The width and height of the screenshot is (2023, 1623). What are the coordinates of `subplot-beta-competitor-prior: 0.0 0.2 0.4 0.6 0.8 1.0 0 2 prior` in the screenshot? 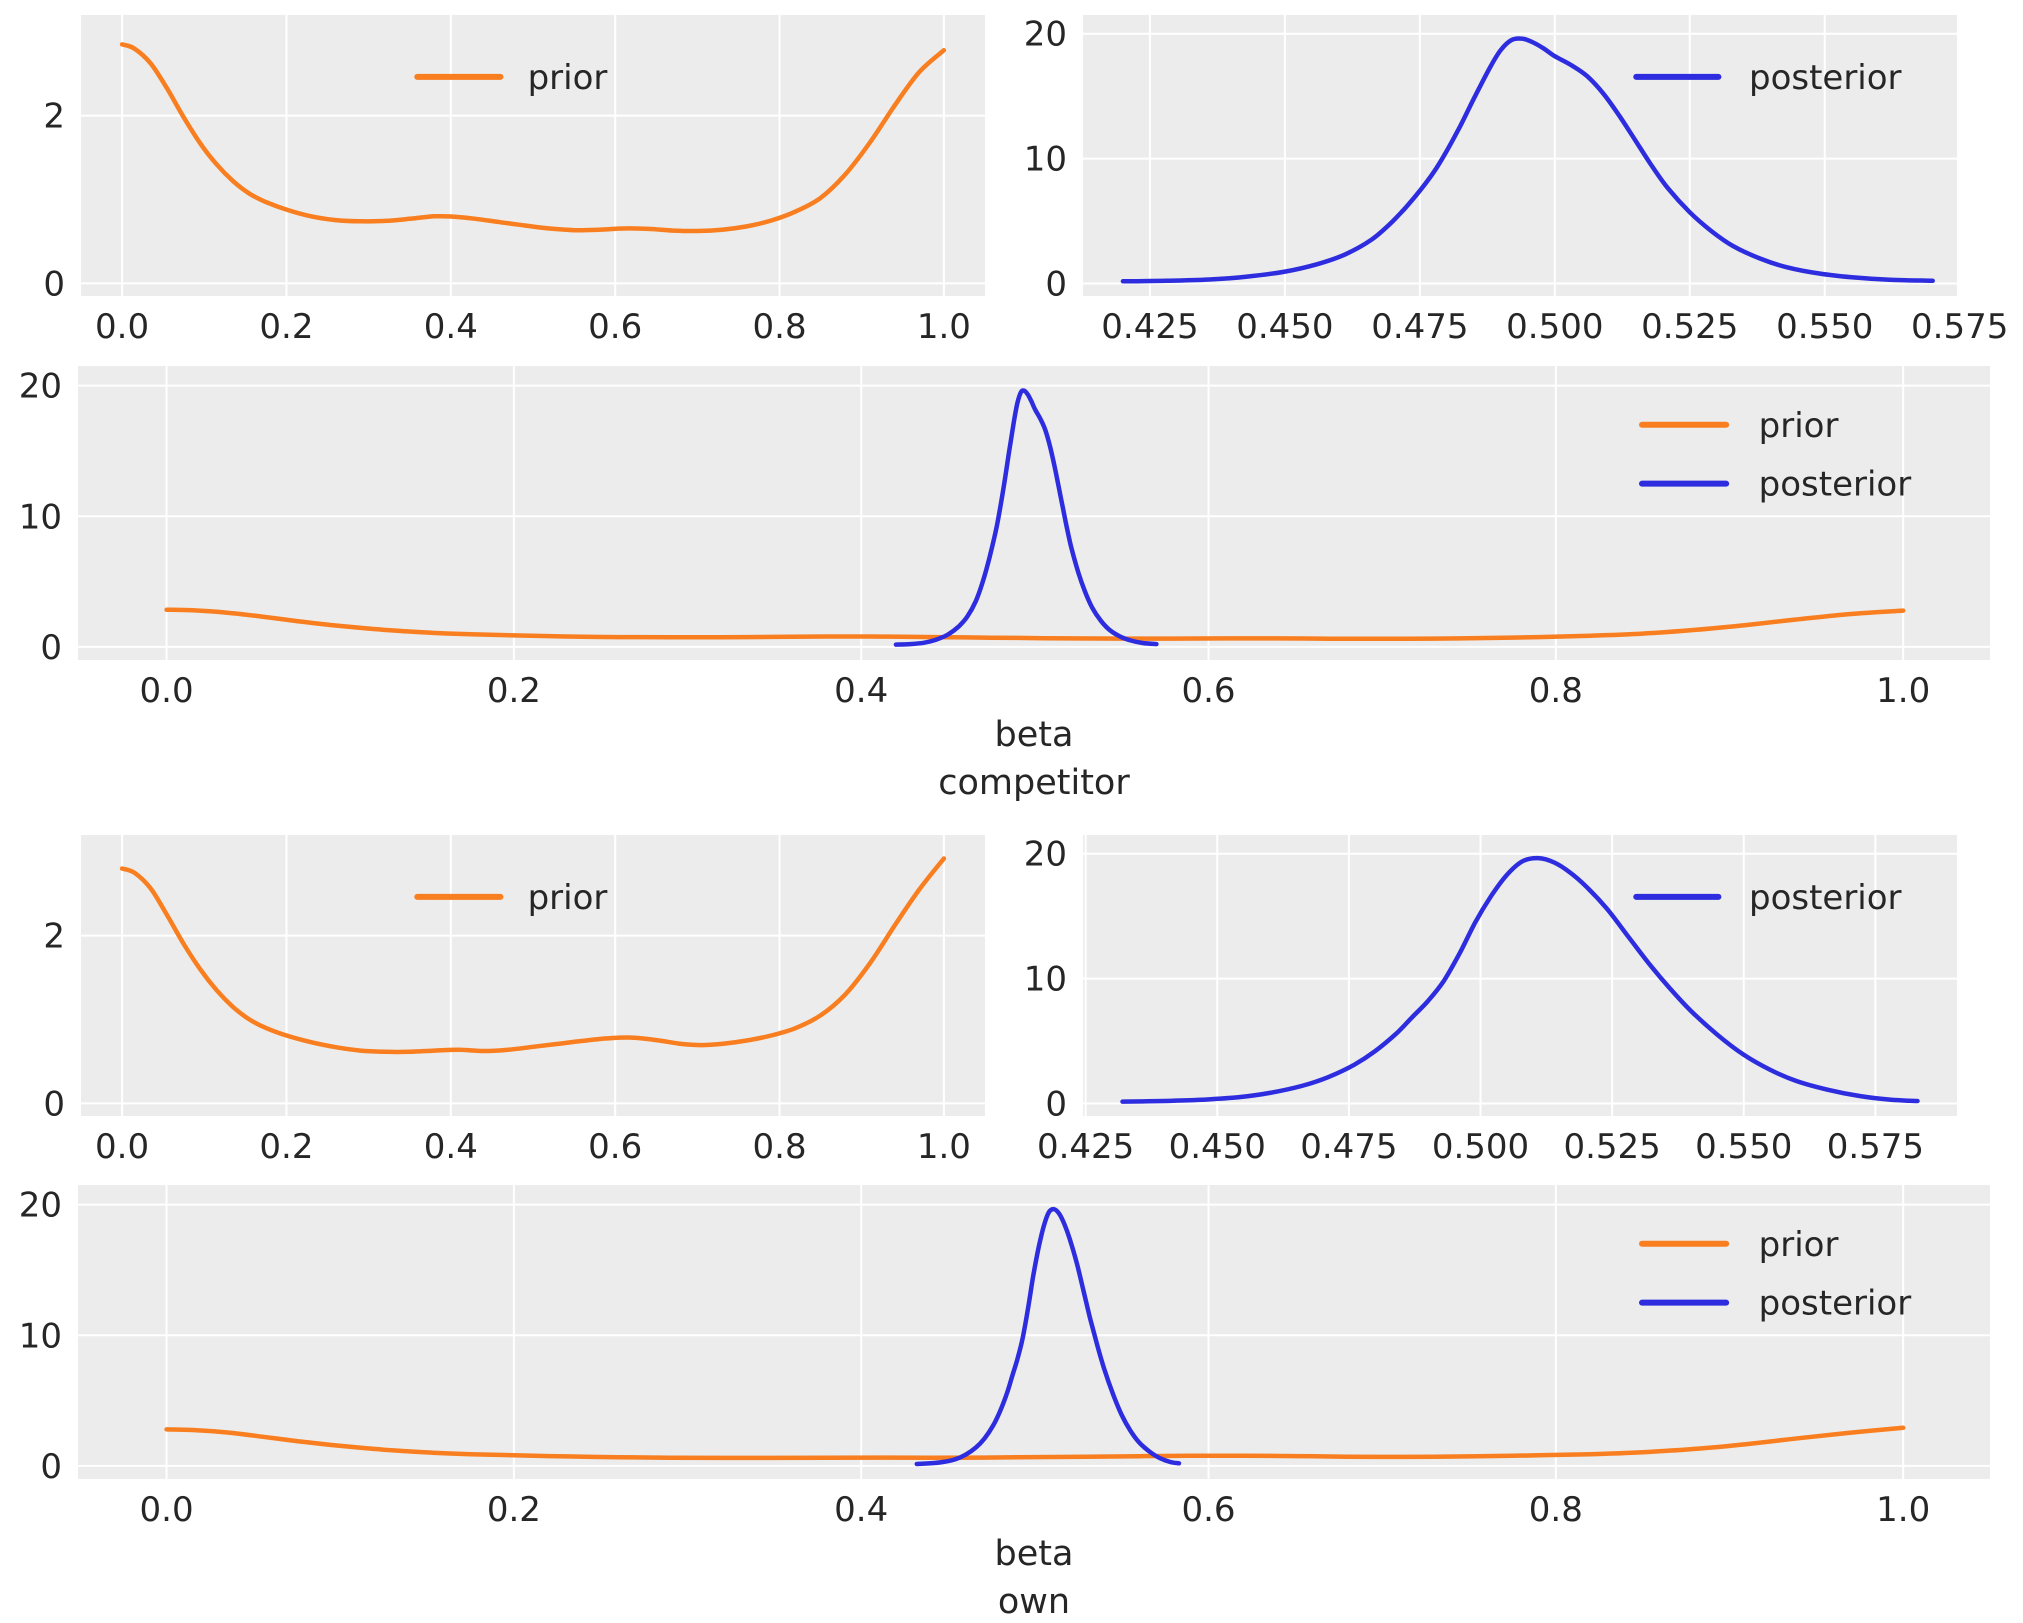 It's located at (514, 181).